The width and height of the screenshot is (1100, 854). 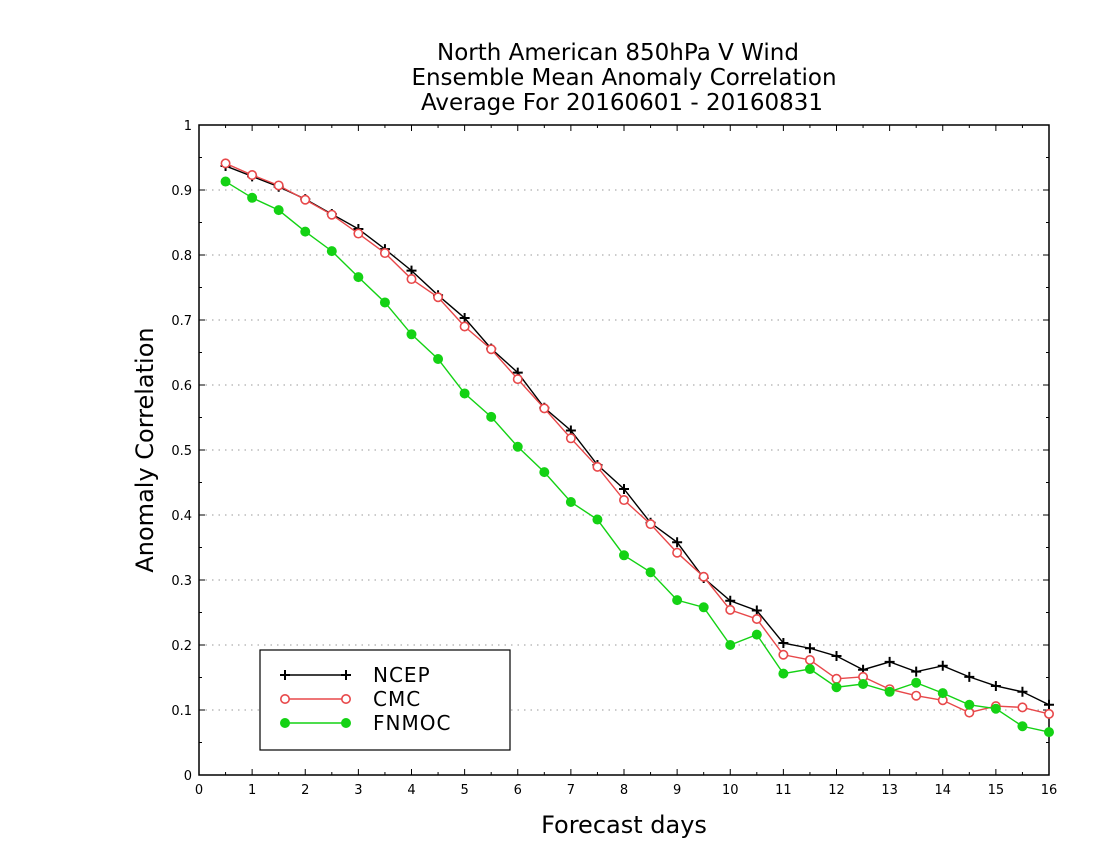 I want to click on legend-marker-start-cmc, so click(x=284, y=698).